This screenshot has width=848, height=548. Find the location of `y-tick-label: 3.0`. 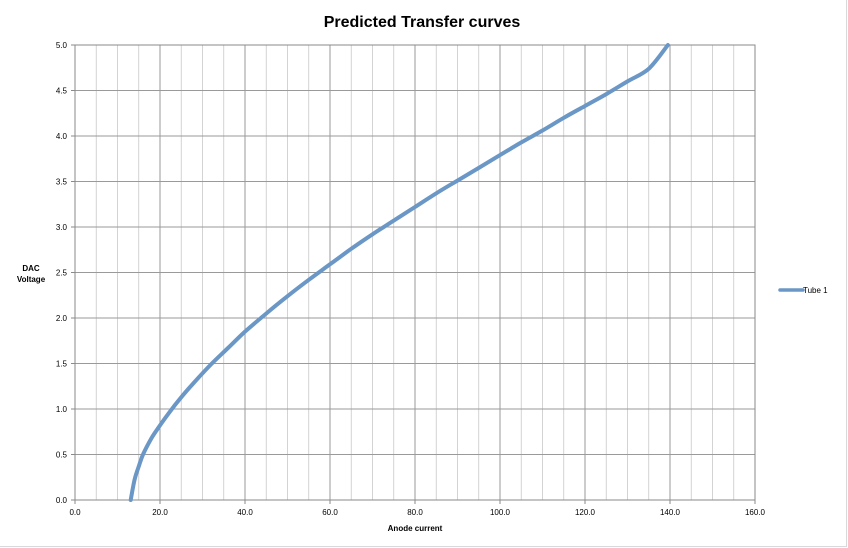

y-tick-label: 3.0 is located at coordinates (62, 227).